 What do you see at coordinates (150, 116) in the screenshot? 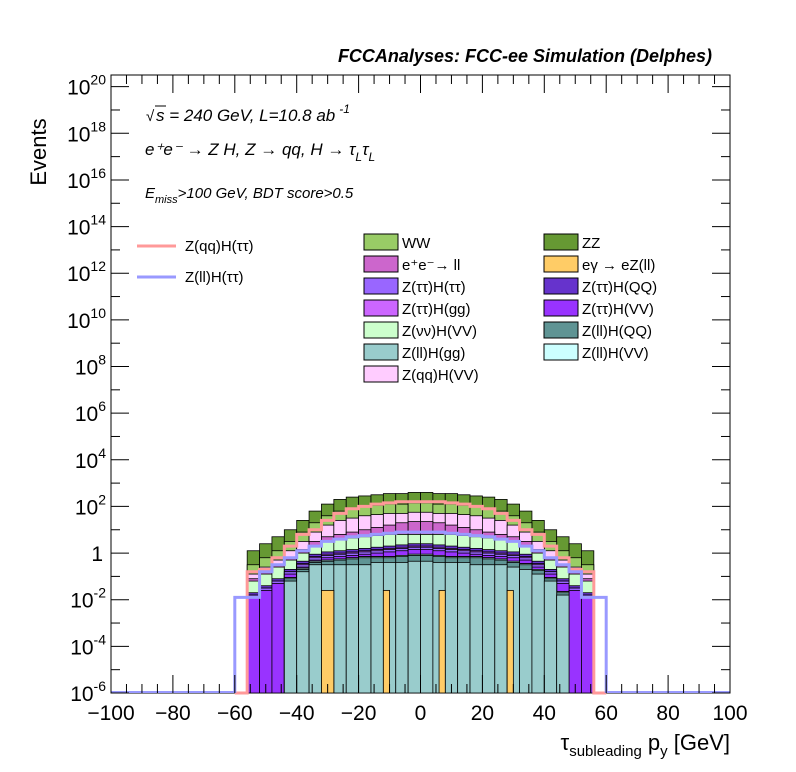
I see `annotation-sqrt: √` at bounding box center [150, 116].